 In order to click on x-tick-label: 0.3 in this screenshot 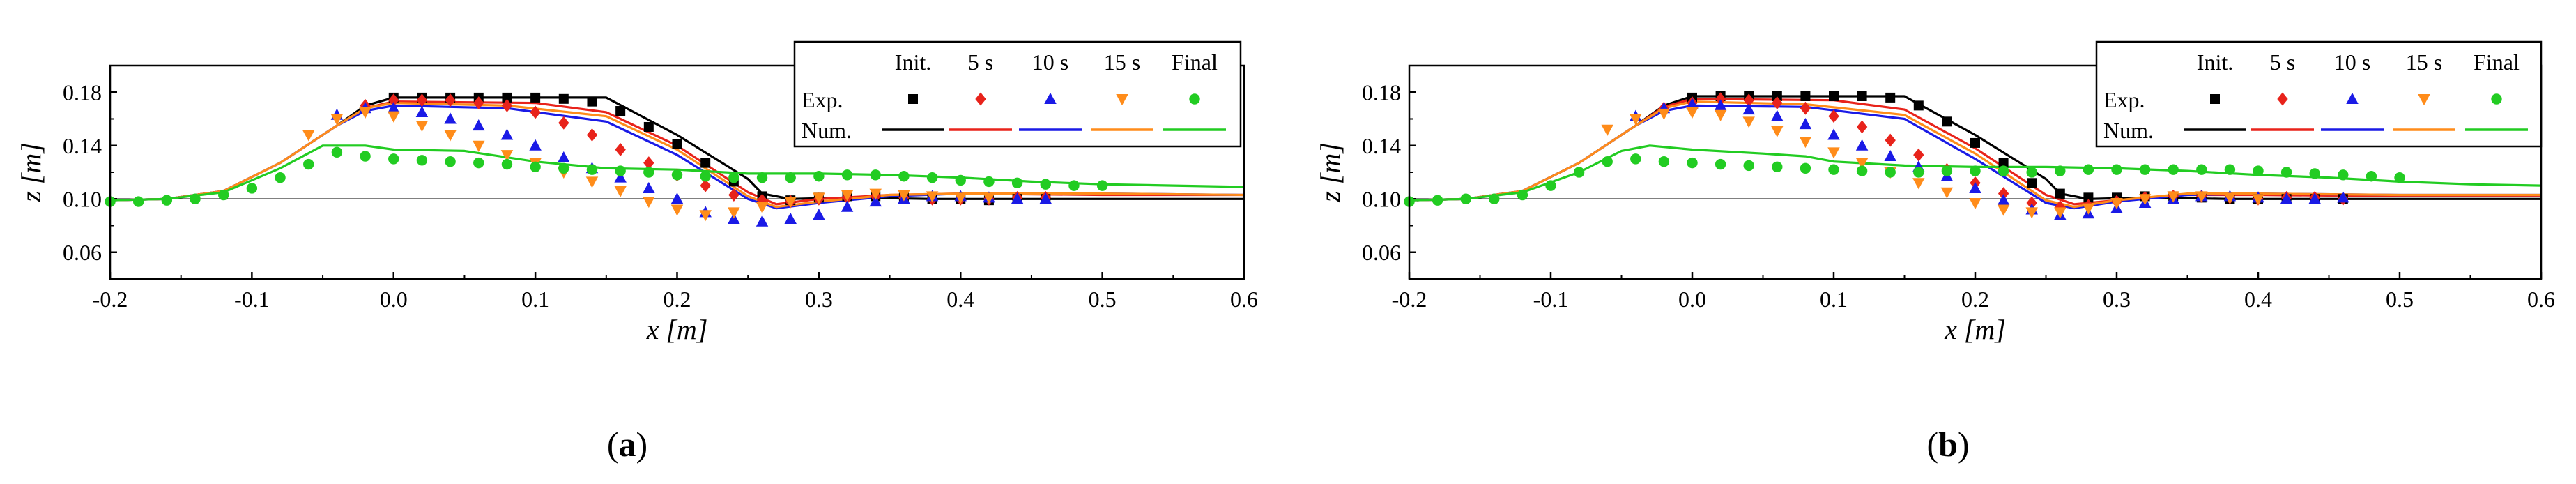, I will do `click(819, 299)`.